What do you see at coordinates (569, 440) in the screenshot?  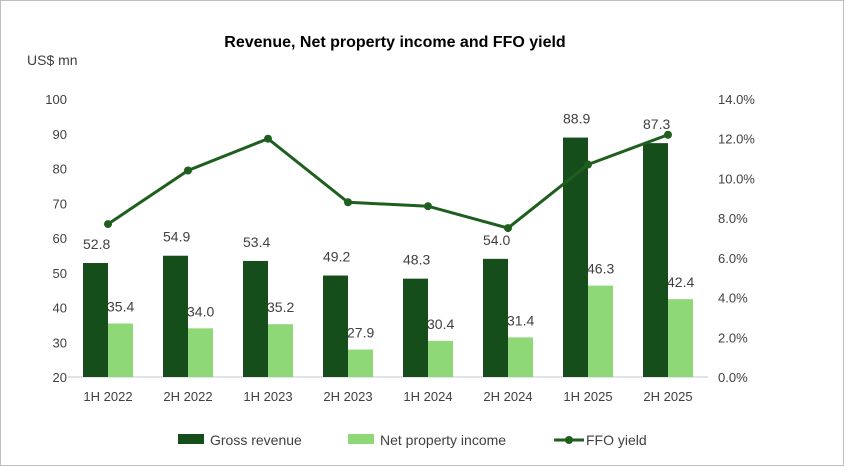 I see `legend-marker-ffo-yield` at bounding box center [569, 440].